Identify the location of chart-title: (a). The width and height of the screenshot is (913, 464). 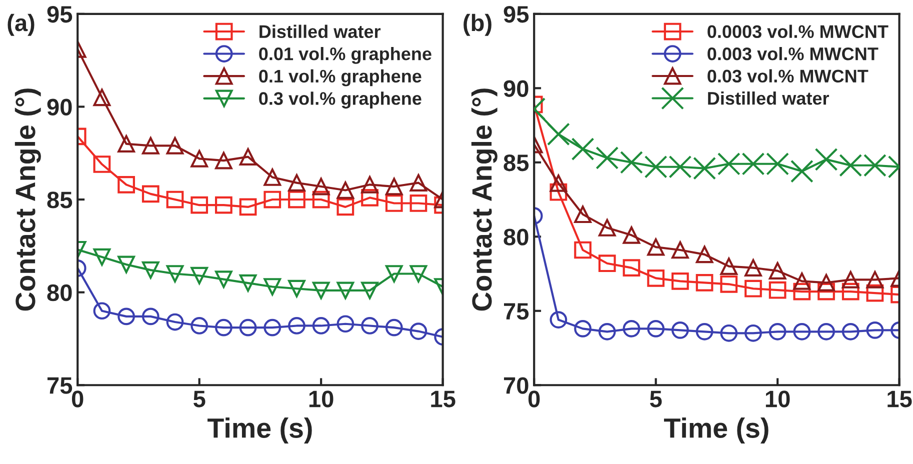
(21, 25).